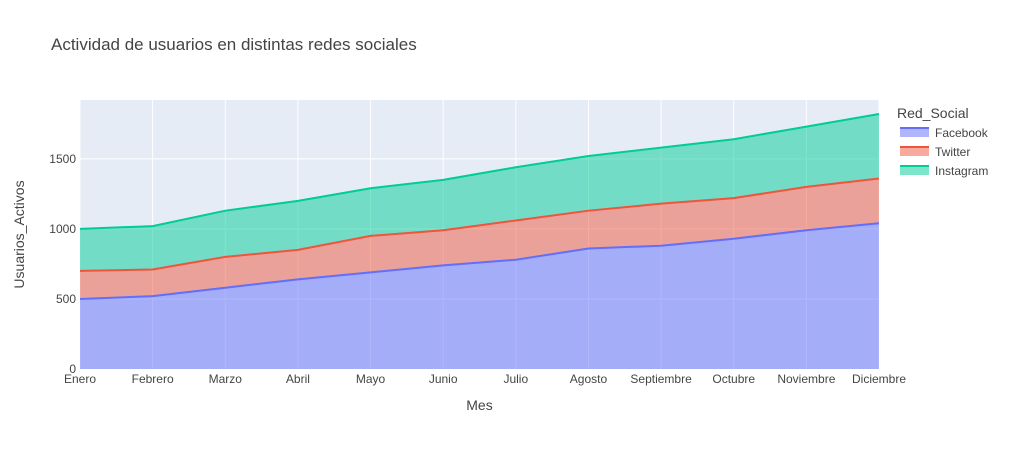 This screenshot has height=450, width=1015. Describe the element at coordinates (62, 229) in the screenshot. I see `y-tick-label: 1000` at that location.